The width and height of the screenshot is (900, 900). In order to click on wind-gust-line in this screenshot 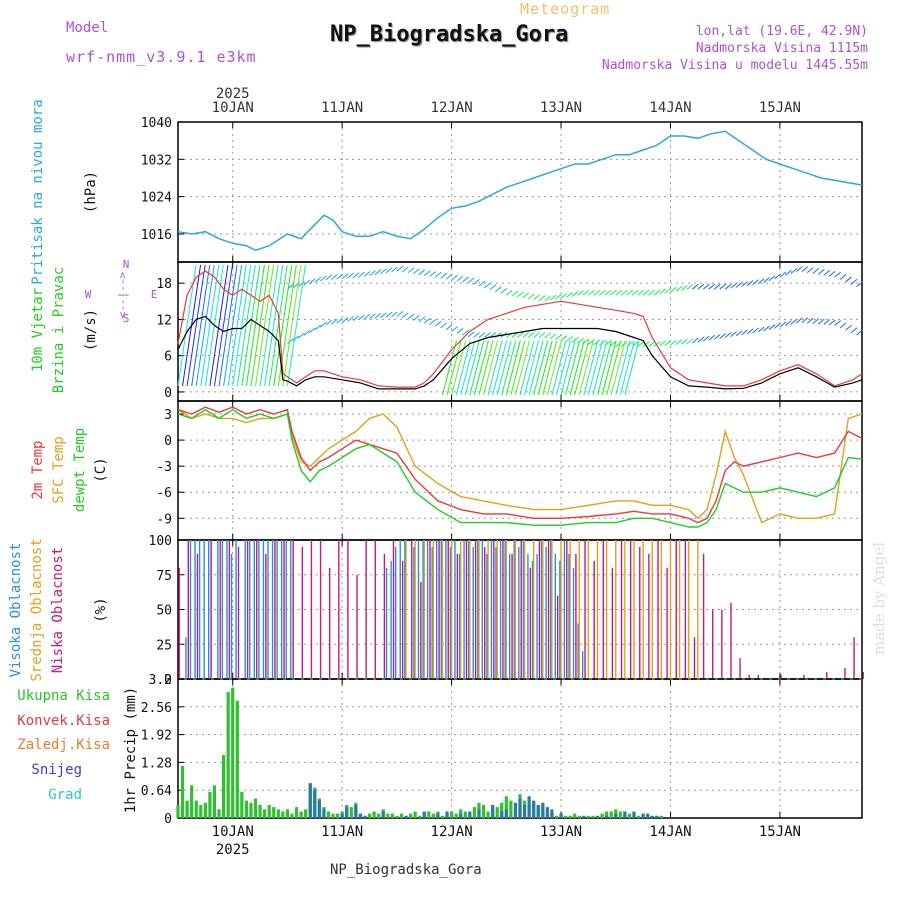, I will do `click(520, 329)`.